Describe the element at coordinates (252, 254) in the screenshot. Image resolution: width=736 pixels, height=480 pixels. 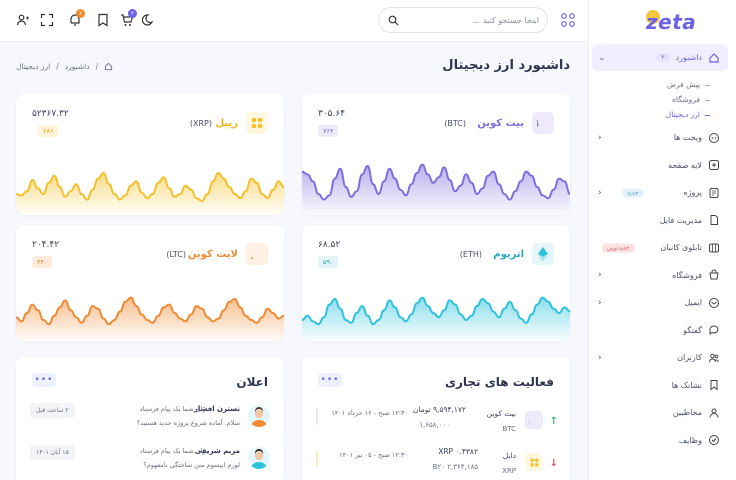
I see `svg-text: Ł` at that location.